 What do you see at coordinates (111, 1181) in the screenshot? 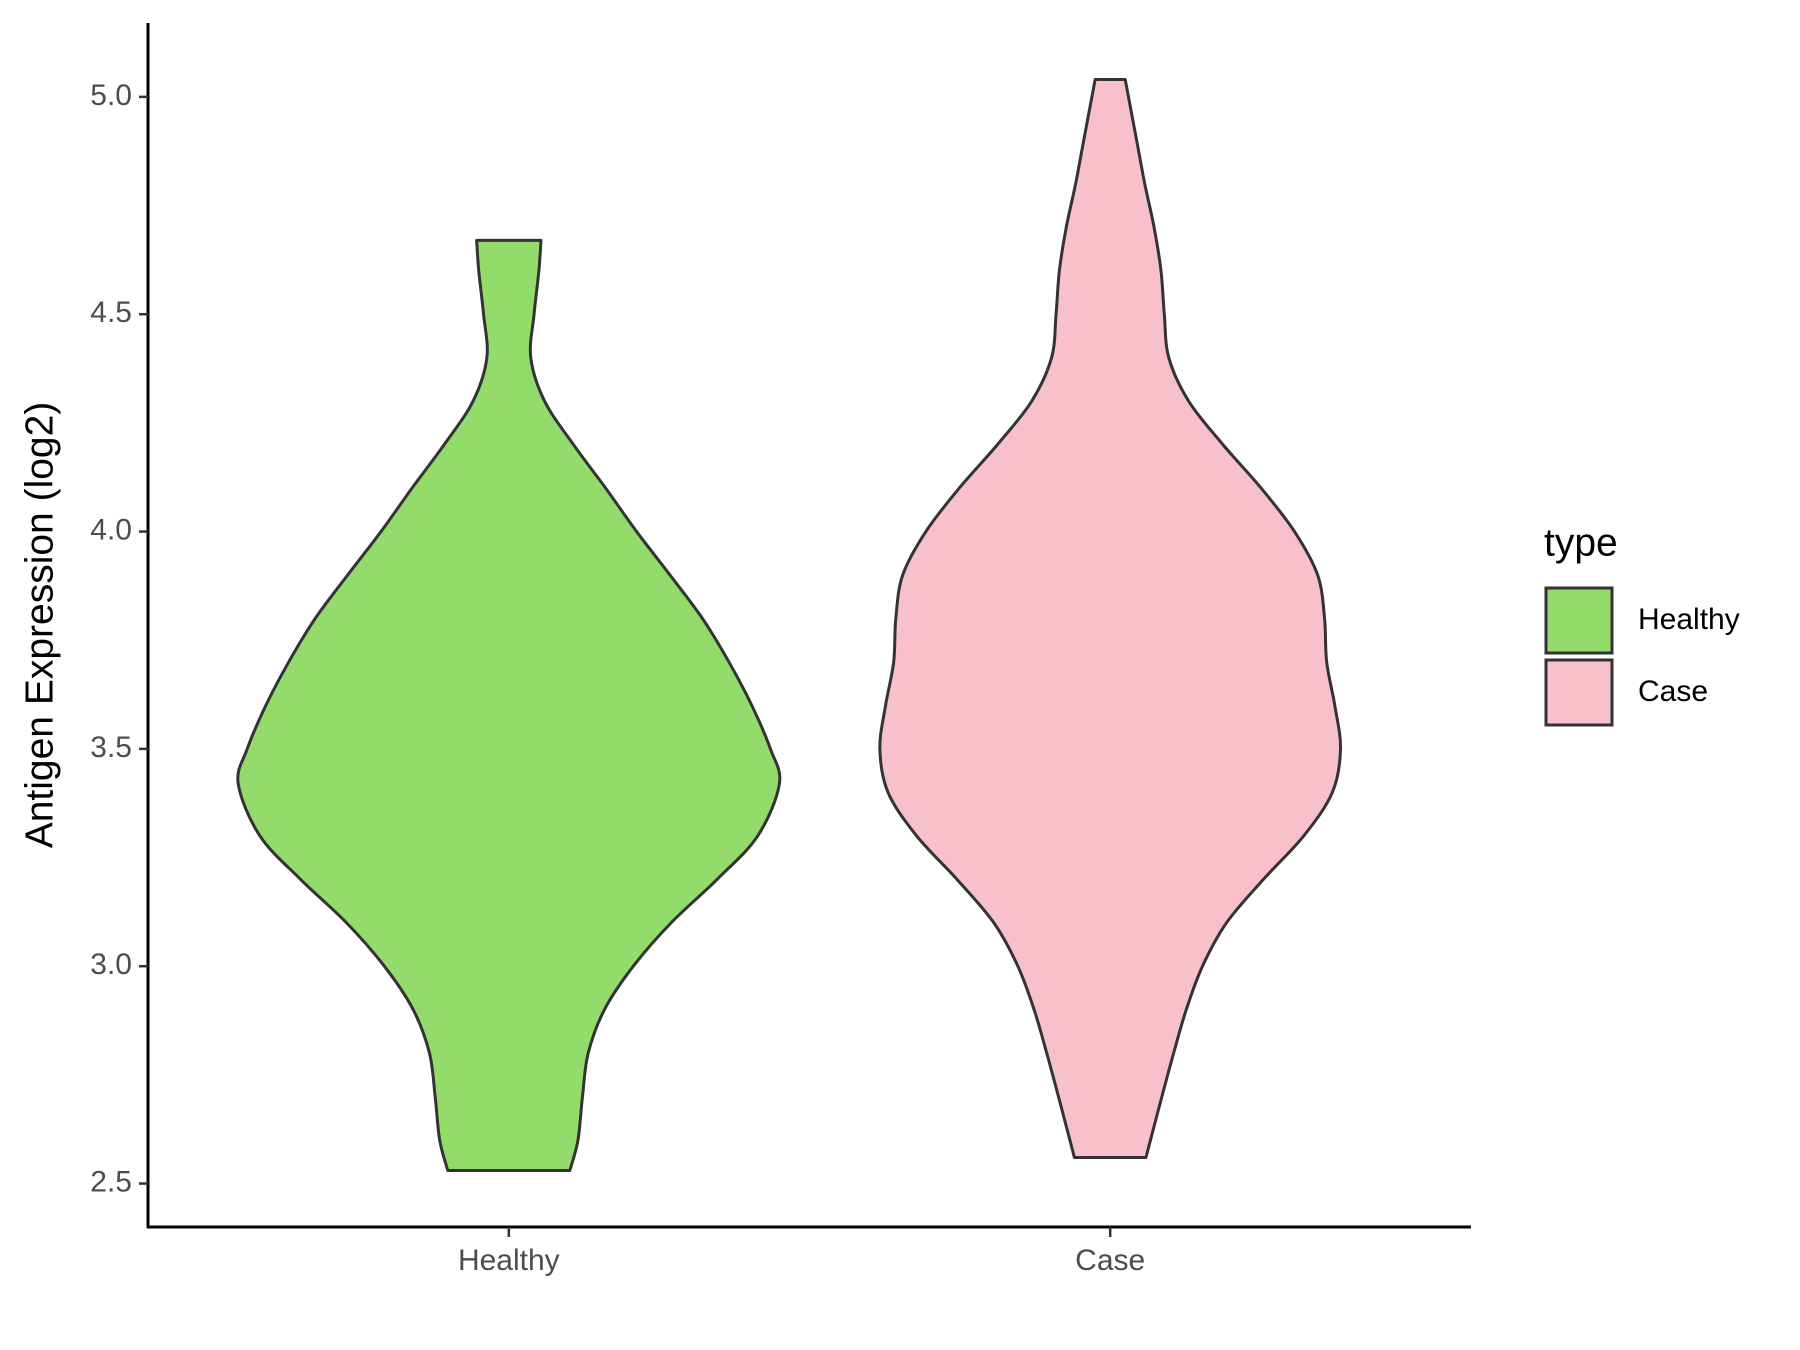
I see `y-tick-label: 2.5` at bounding box center [111, 1181].